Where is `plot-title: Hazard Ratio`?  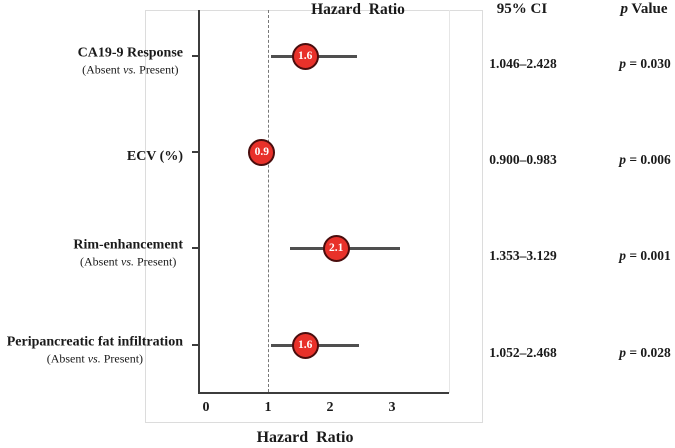
plot-title: Hazard Ratio is located at coordinates (358, 9).